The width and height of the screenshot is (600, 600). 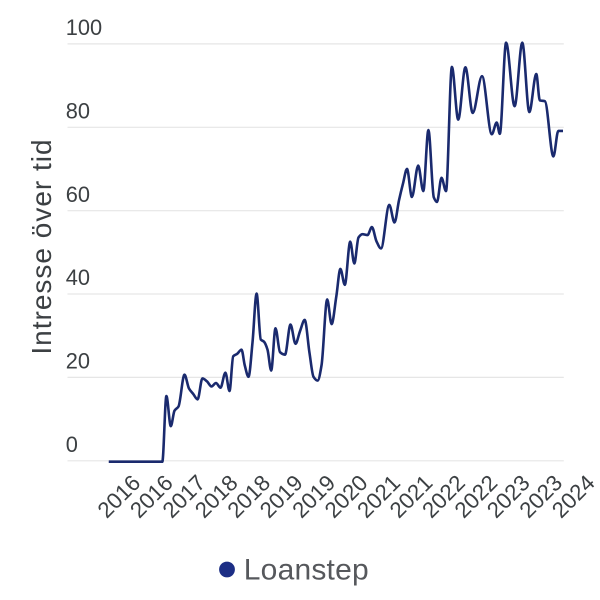 I want to click on svg-text: 20, so click(x=78, y=361).